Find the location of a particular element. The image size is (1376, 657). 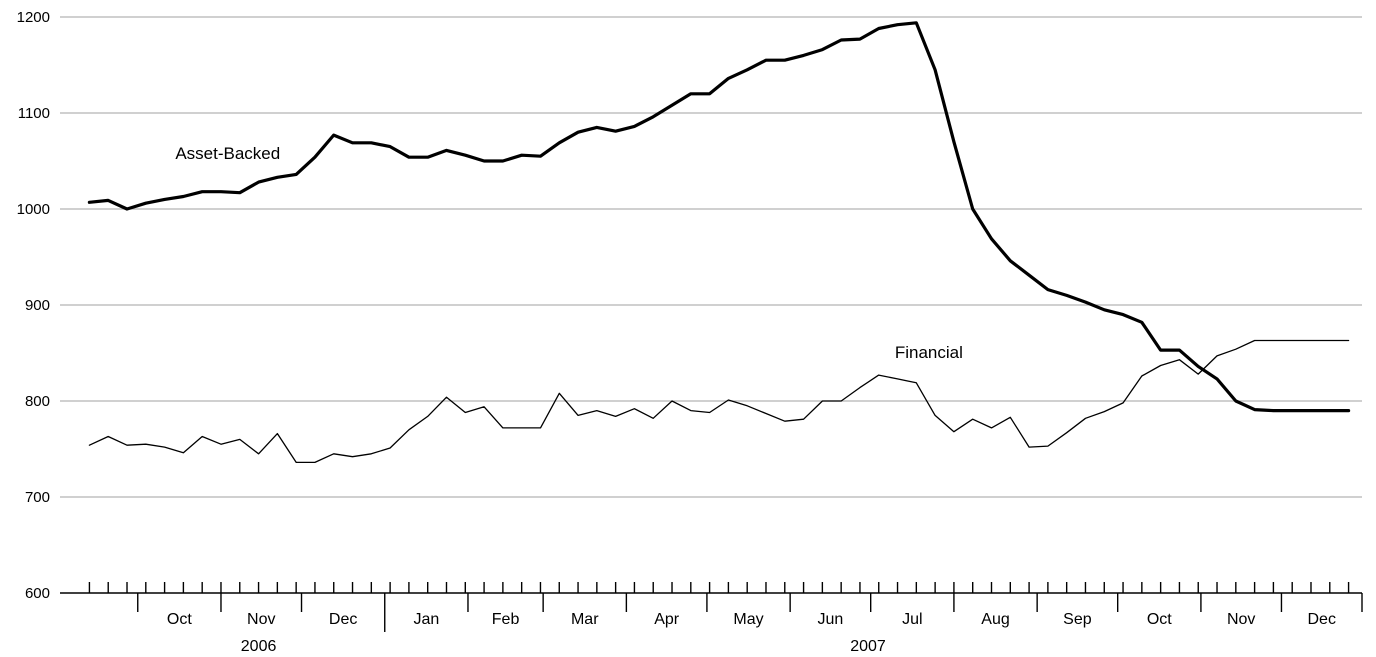

x-month-label: Aug is located at coordinates (995, 619).